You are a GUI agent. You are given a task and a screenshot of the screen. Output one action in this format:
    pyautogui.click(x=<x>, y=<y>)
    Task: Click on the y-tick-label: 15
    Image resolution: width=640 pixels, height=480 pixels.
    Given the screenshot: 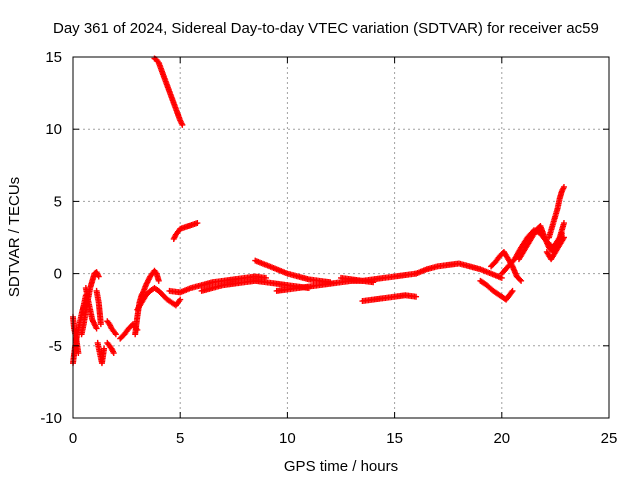 What is the action you would take?
    pyautogui.click(x=53, y=57)
    